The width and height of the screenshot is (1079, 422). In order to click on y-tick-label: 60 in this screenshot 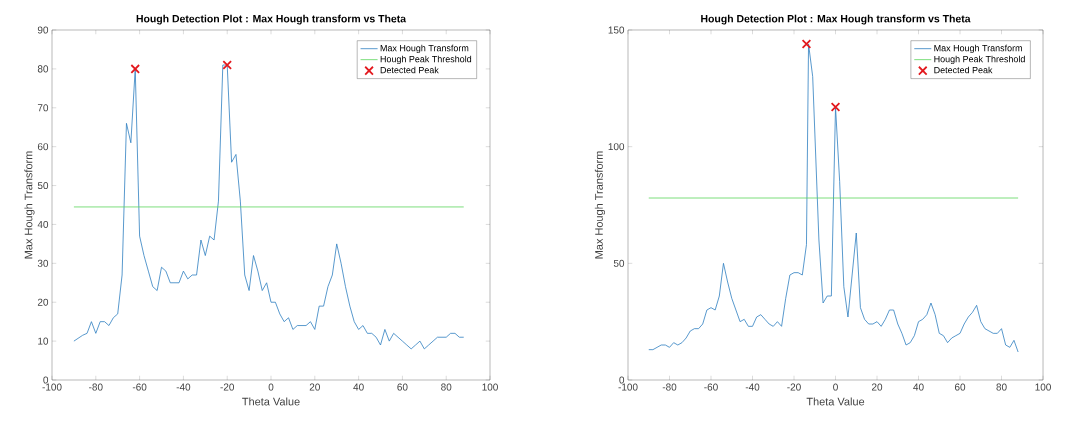, I will do `click(43, 147)`.